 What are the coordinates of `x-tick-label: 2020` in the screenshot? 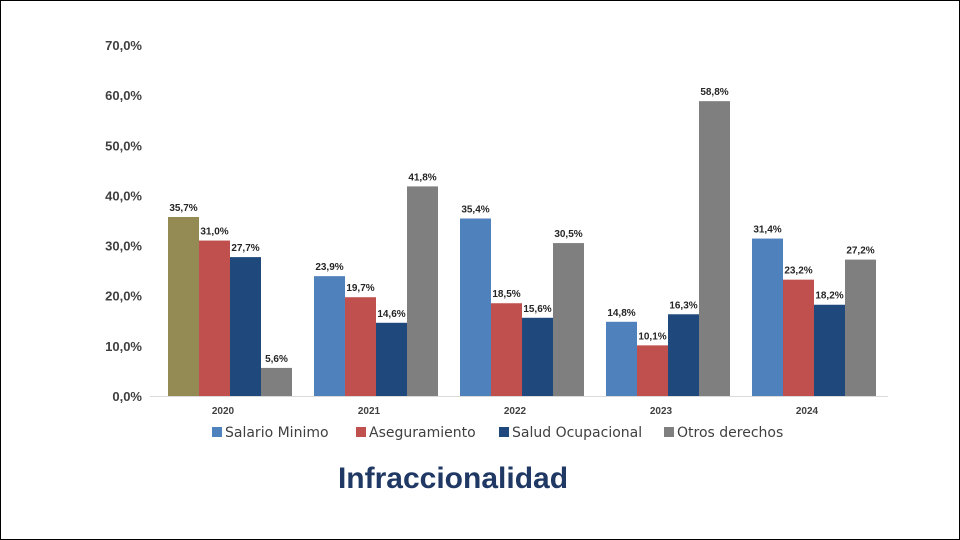 It's located at (223, 411).